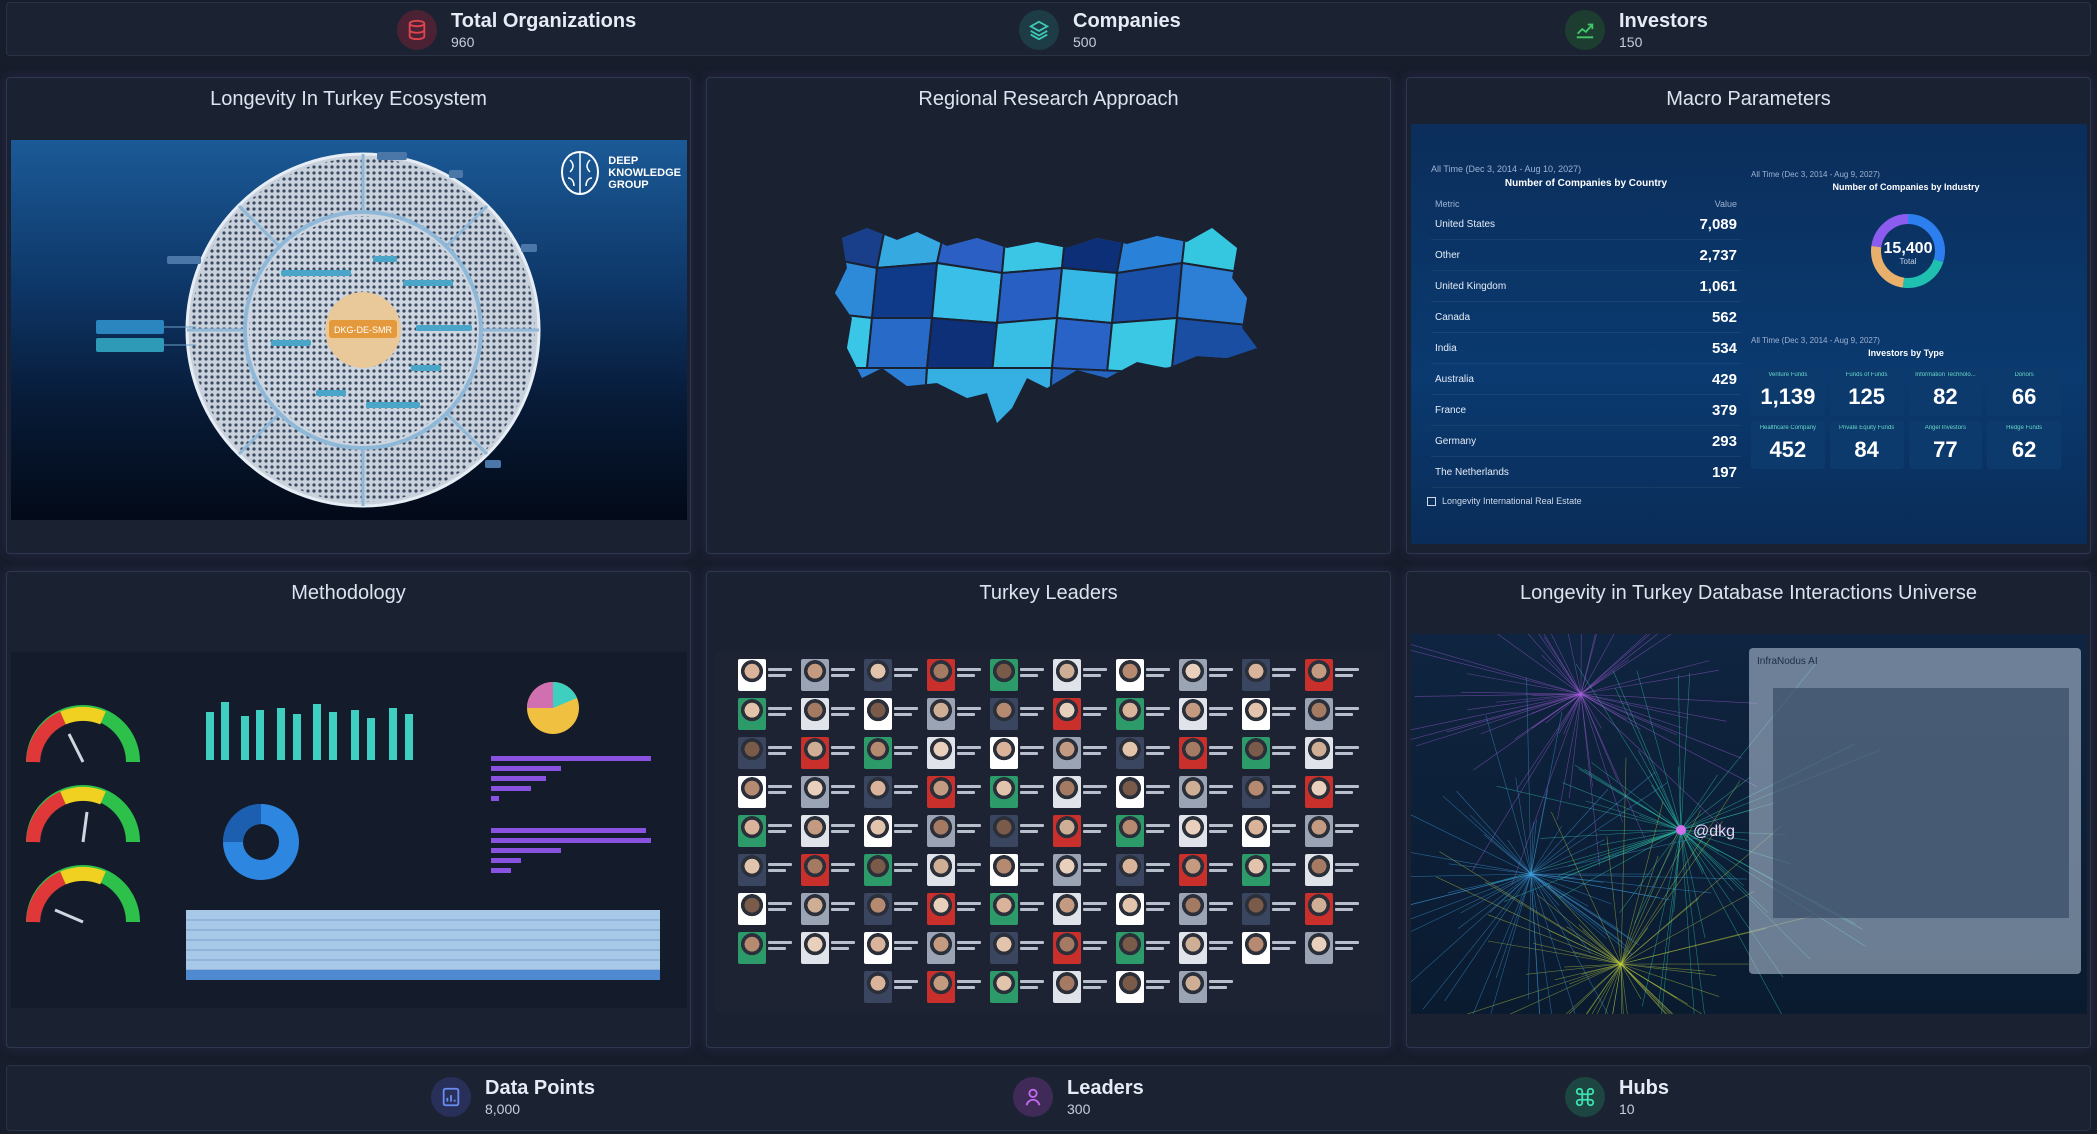 The image size is (2097, 1134). Describe the element at coordinates (349, 830) in the screenshot. I see `methodology-dashboard` at that location.